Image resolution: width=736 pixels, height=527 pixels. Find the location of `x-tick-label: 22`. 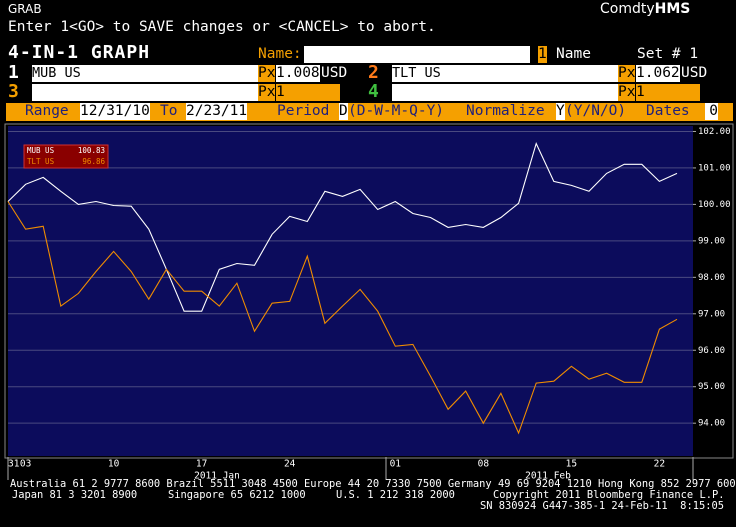

x-tick-label: 22 is located at coordinates (659, 464).